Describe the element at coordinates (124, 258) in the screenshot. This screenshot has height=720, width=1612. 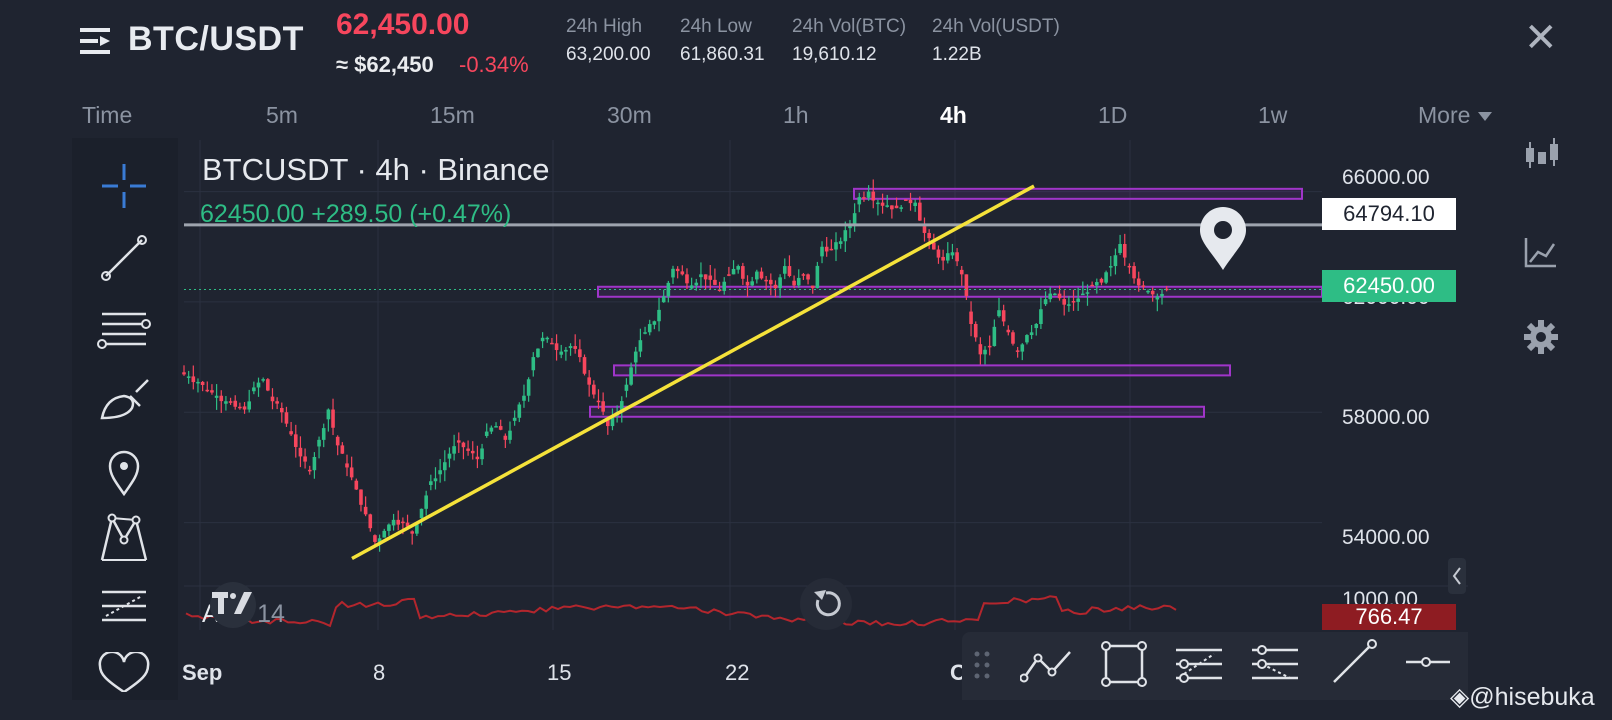
I see `trendline-icon` at that location.